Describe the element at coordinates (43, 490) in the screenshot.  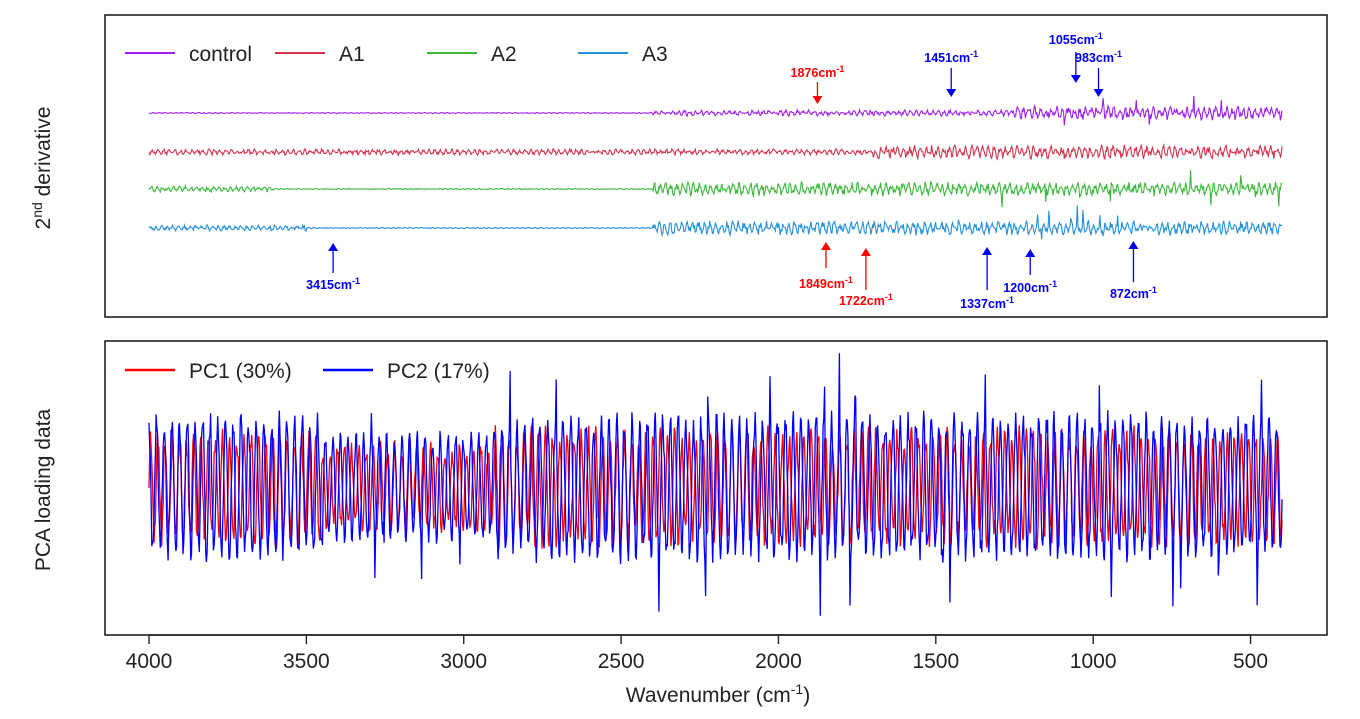
I see `bottom-y-axis-label: PCA loading data` at that location.